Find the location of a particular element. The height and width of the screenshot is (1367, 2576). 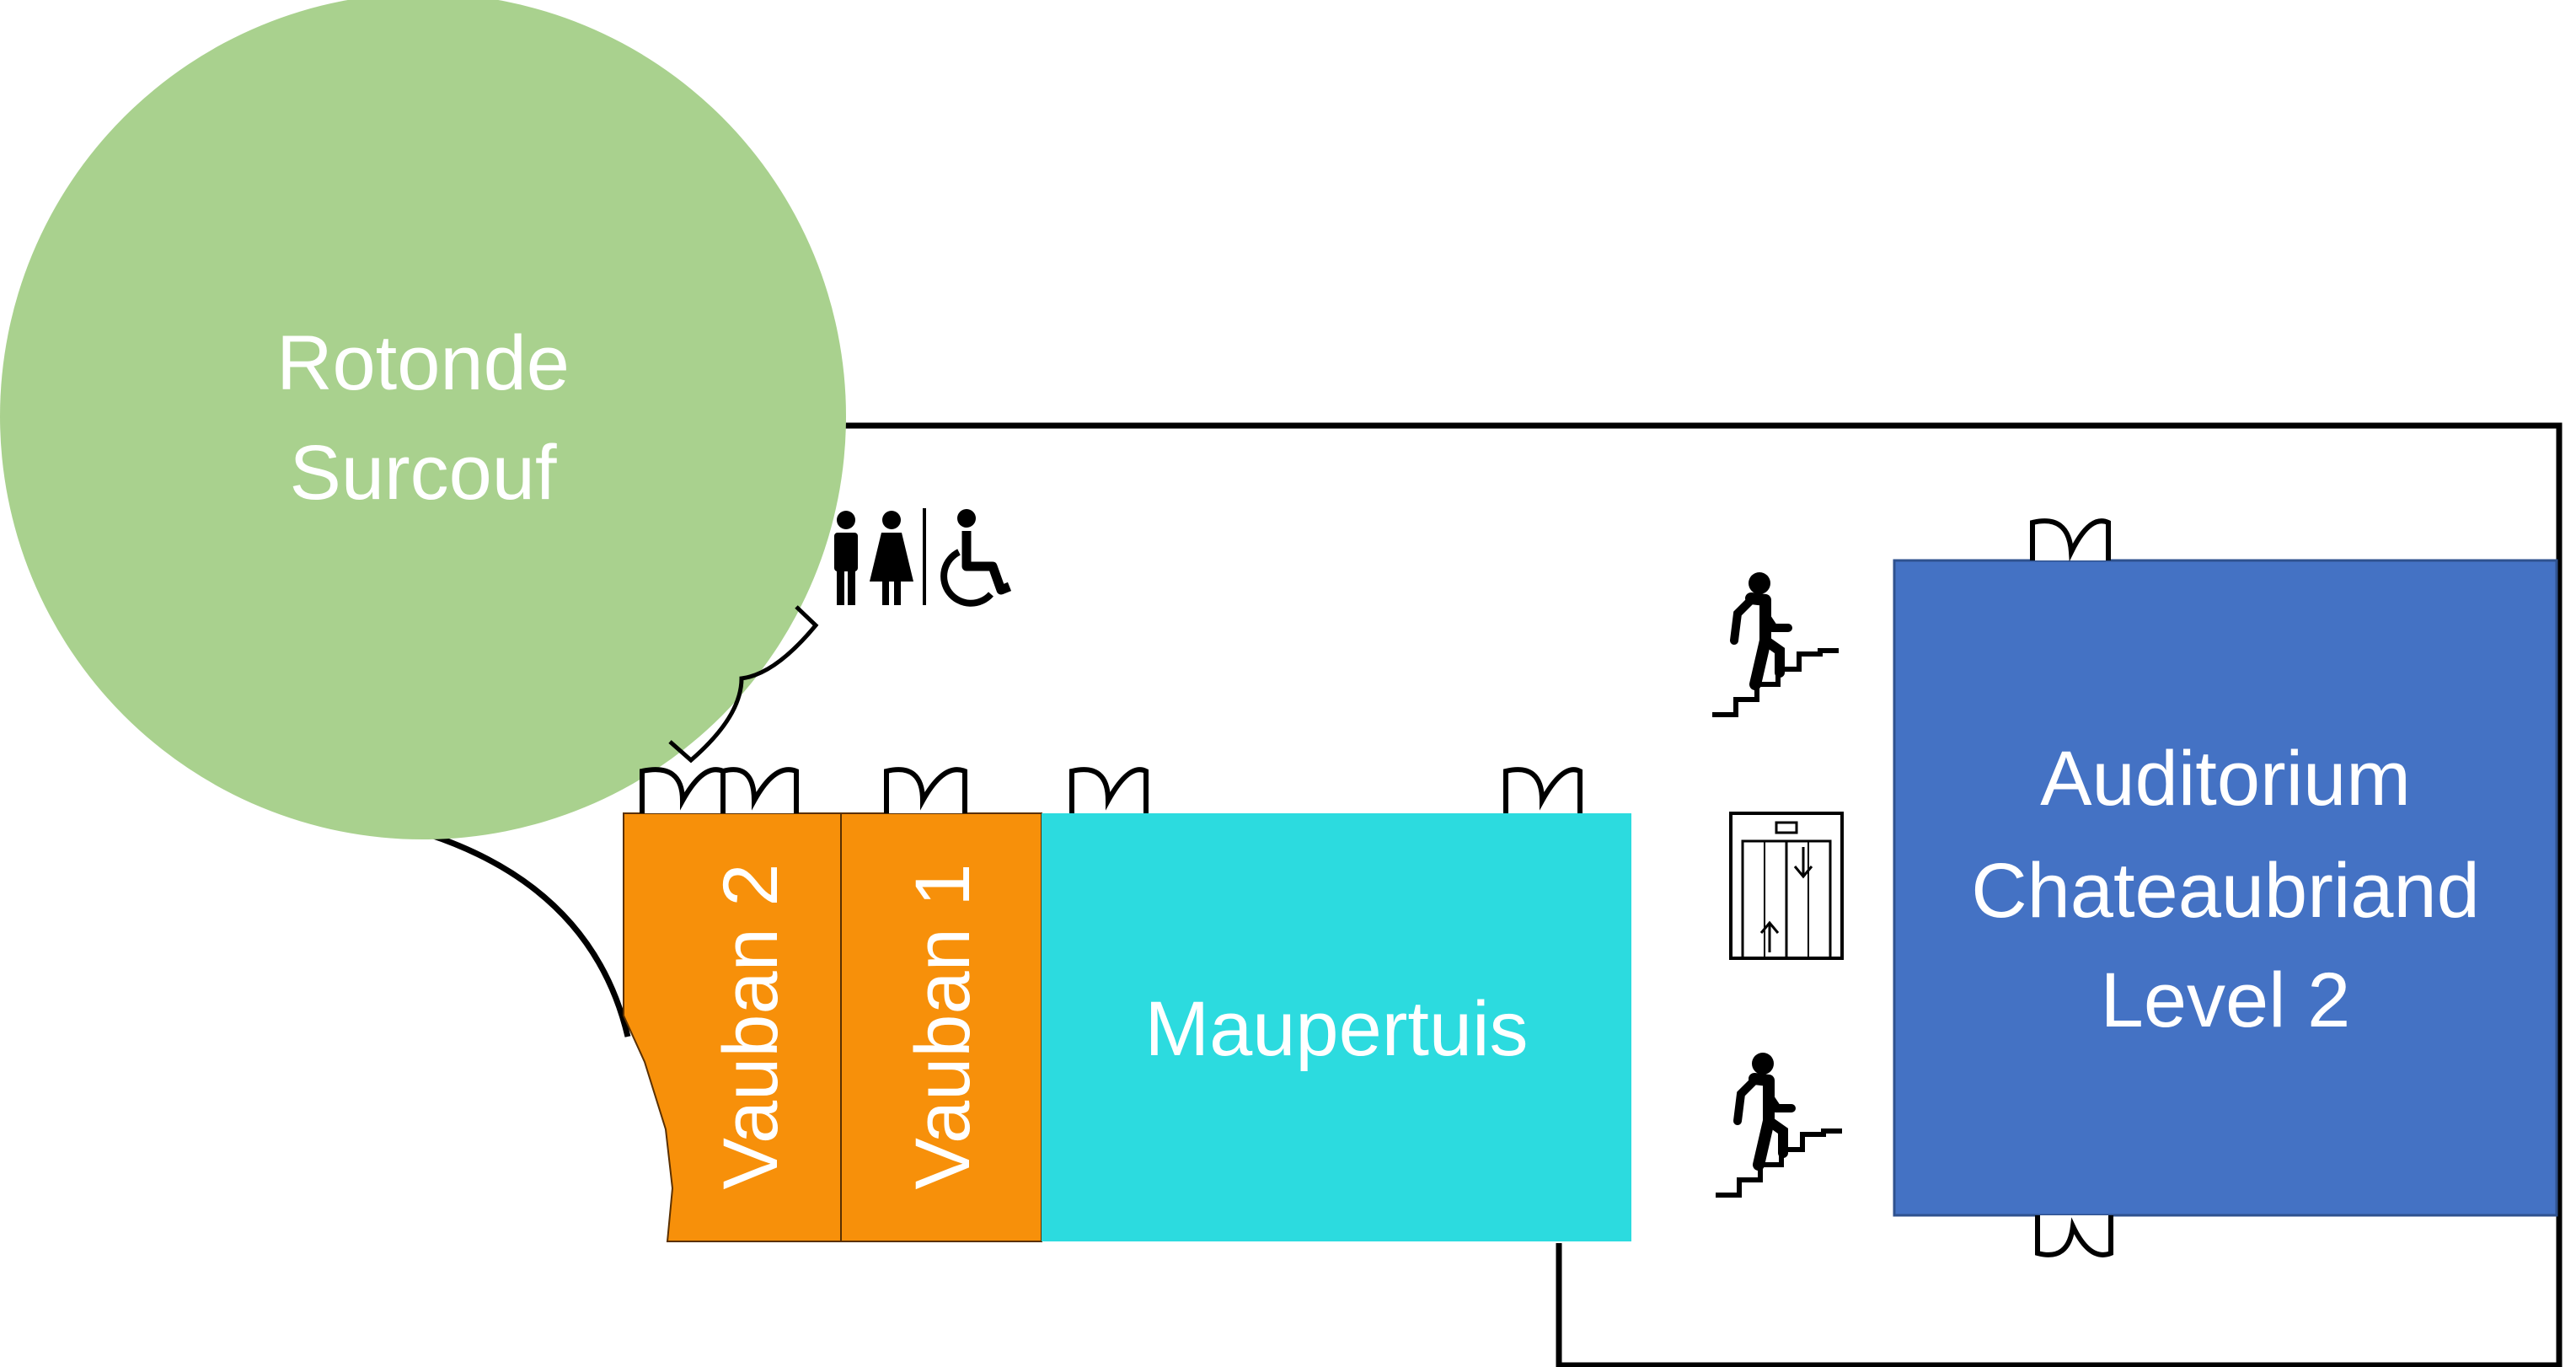

room-vauban-2: Vauban 2 is located at coordinates (733, 1027).